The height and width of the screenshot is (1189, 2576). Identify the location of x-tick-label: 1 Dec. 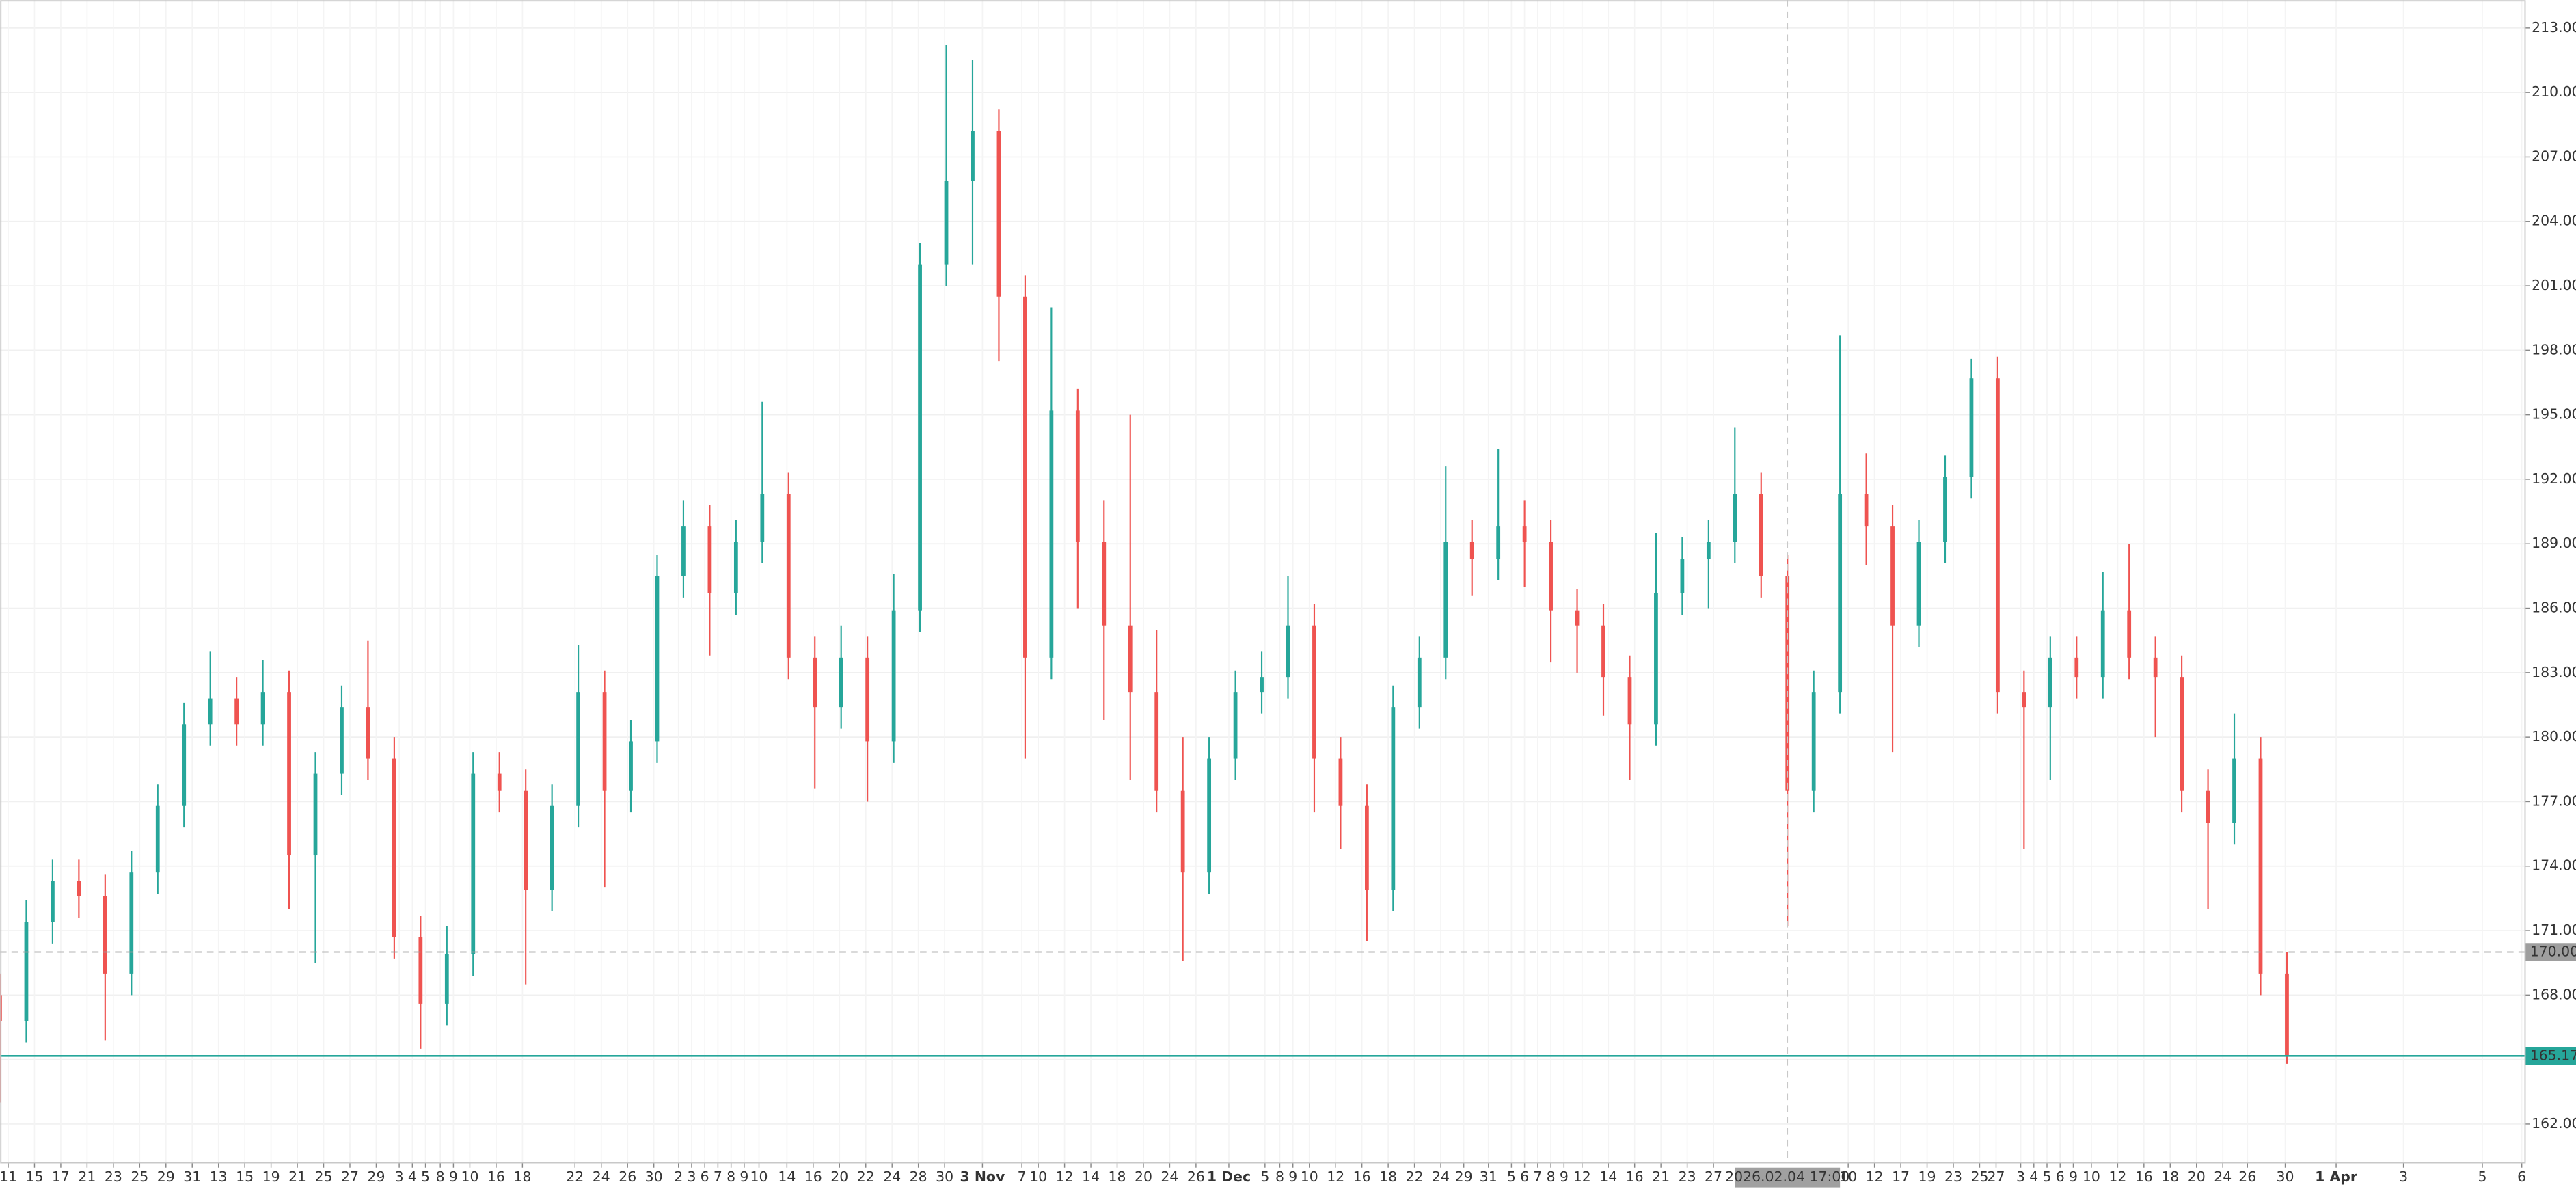
(1229, 1176).